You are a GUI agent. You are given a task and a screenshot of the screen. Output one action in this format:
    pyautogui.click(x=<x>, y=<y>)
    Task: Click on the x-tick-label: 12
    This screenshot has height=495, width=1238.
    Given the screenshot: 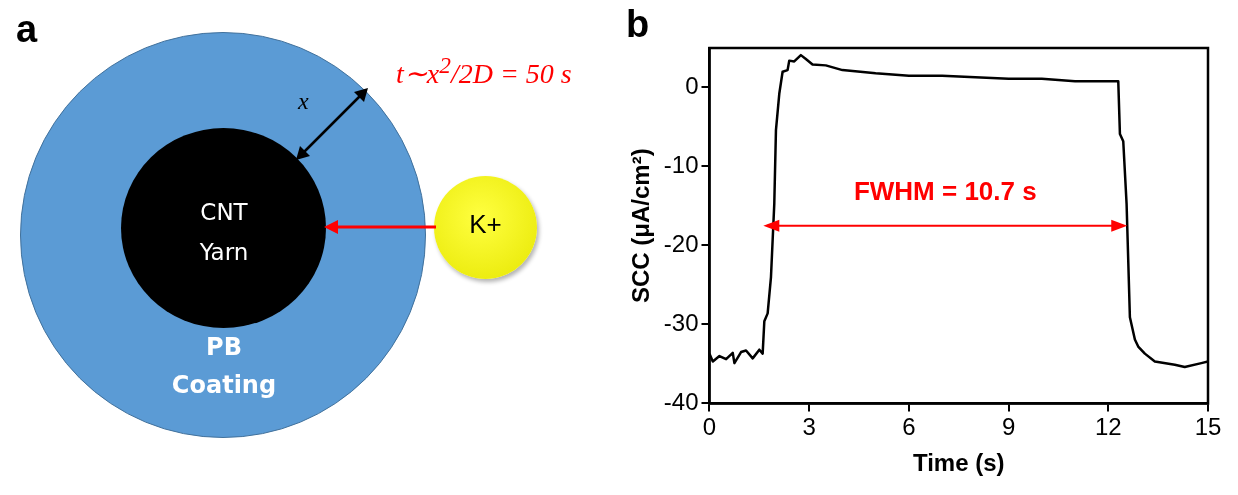 What is the action you would take?
    pyautogui.click(x=1108, y=427)
    